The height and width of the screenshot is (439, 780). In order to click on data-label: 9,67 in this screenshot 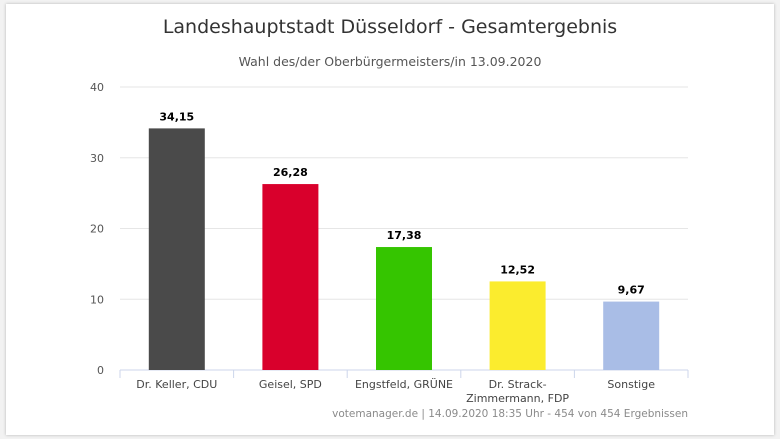, I will do `click(631, 290)`.